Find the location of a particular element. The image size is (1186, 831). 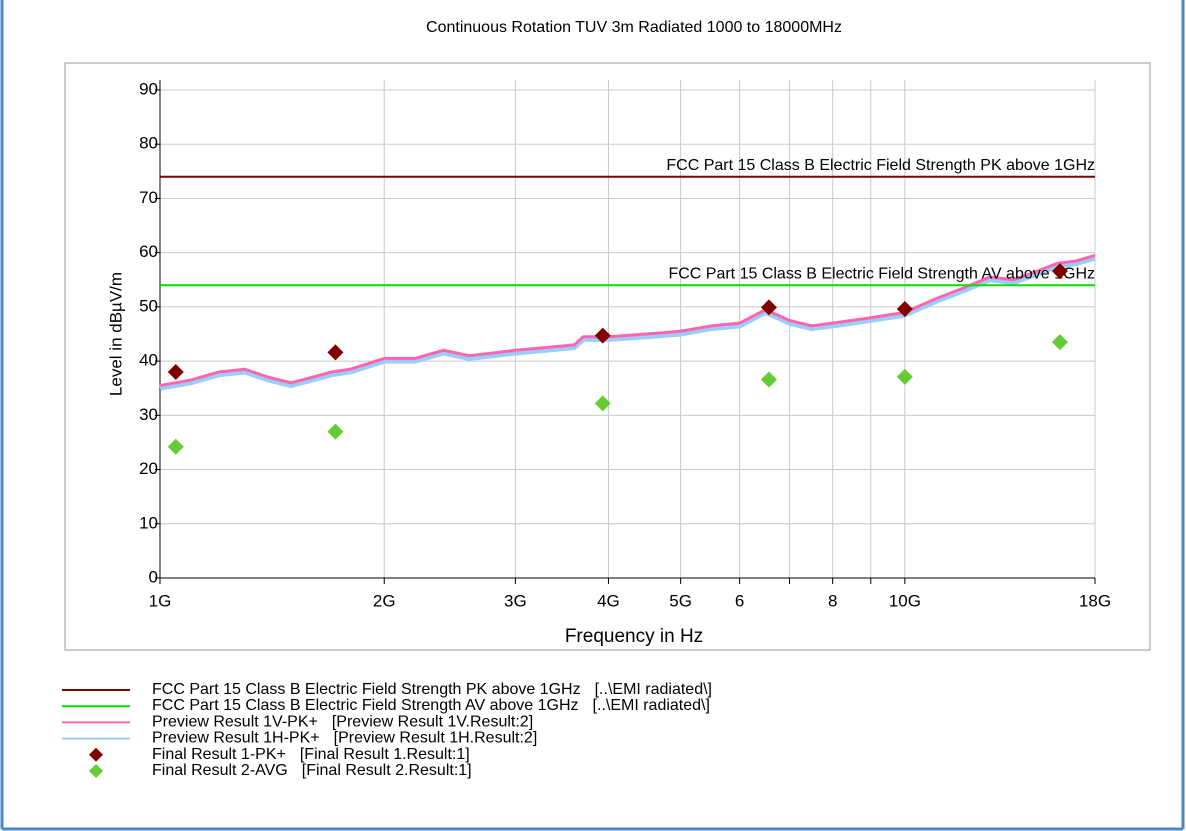

x-tick-label: 5G is located at coordinates (680, 600).